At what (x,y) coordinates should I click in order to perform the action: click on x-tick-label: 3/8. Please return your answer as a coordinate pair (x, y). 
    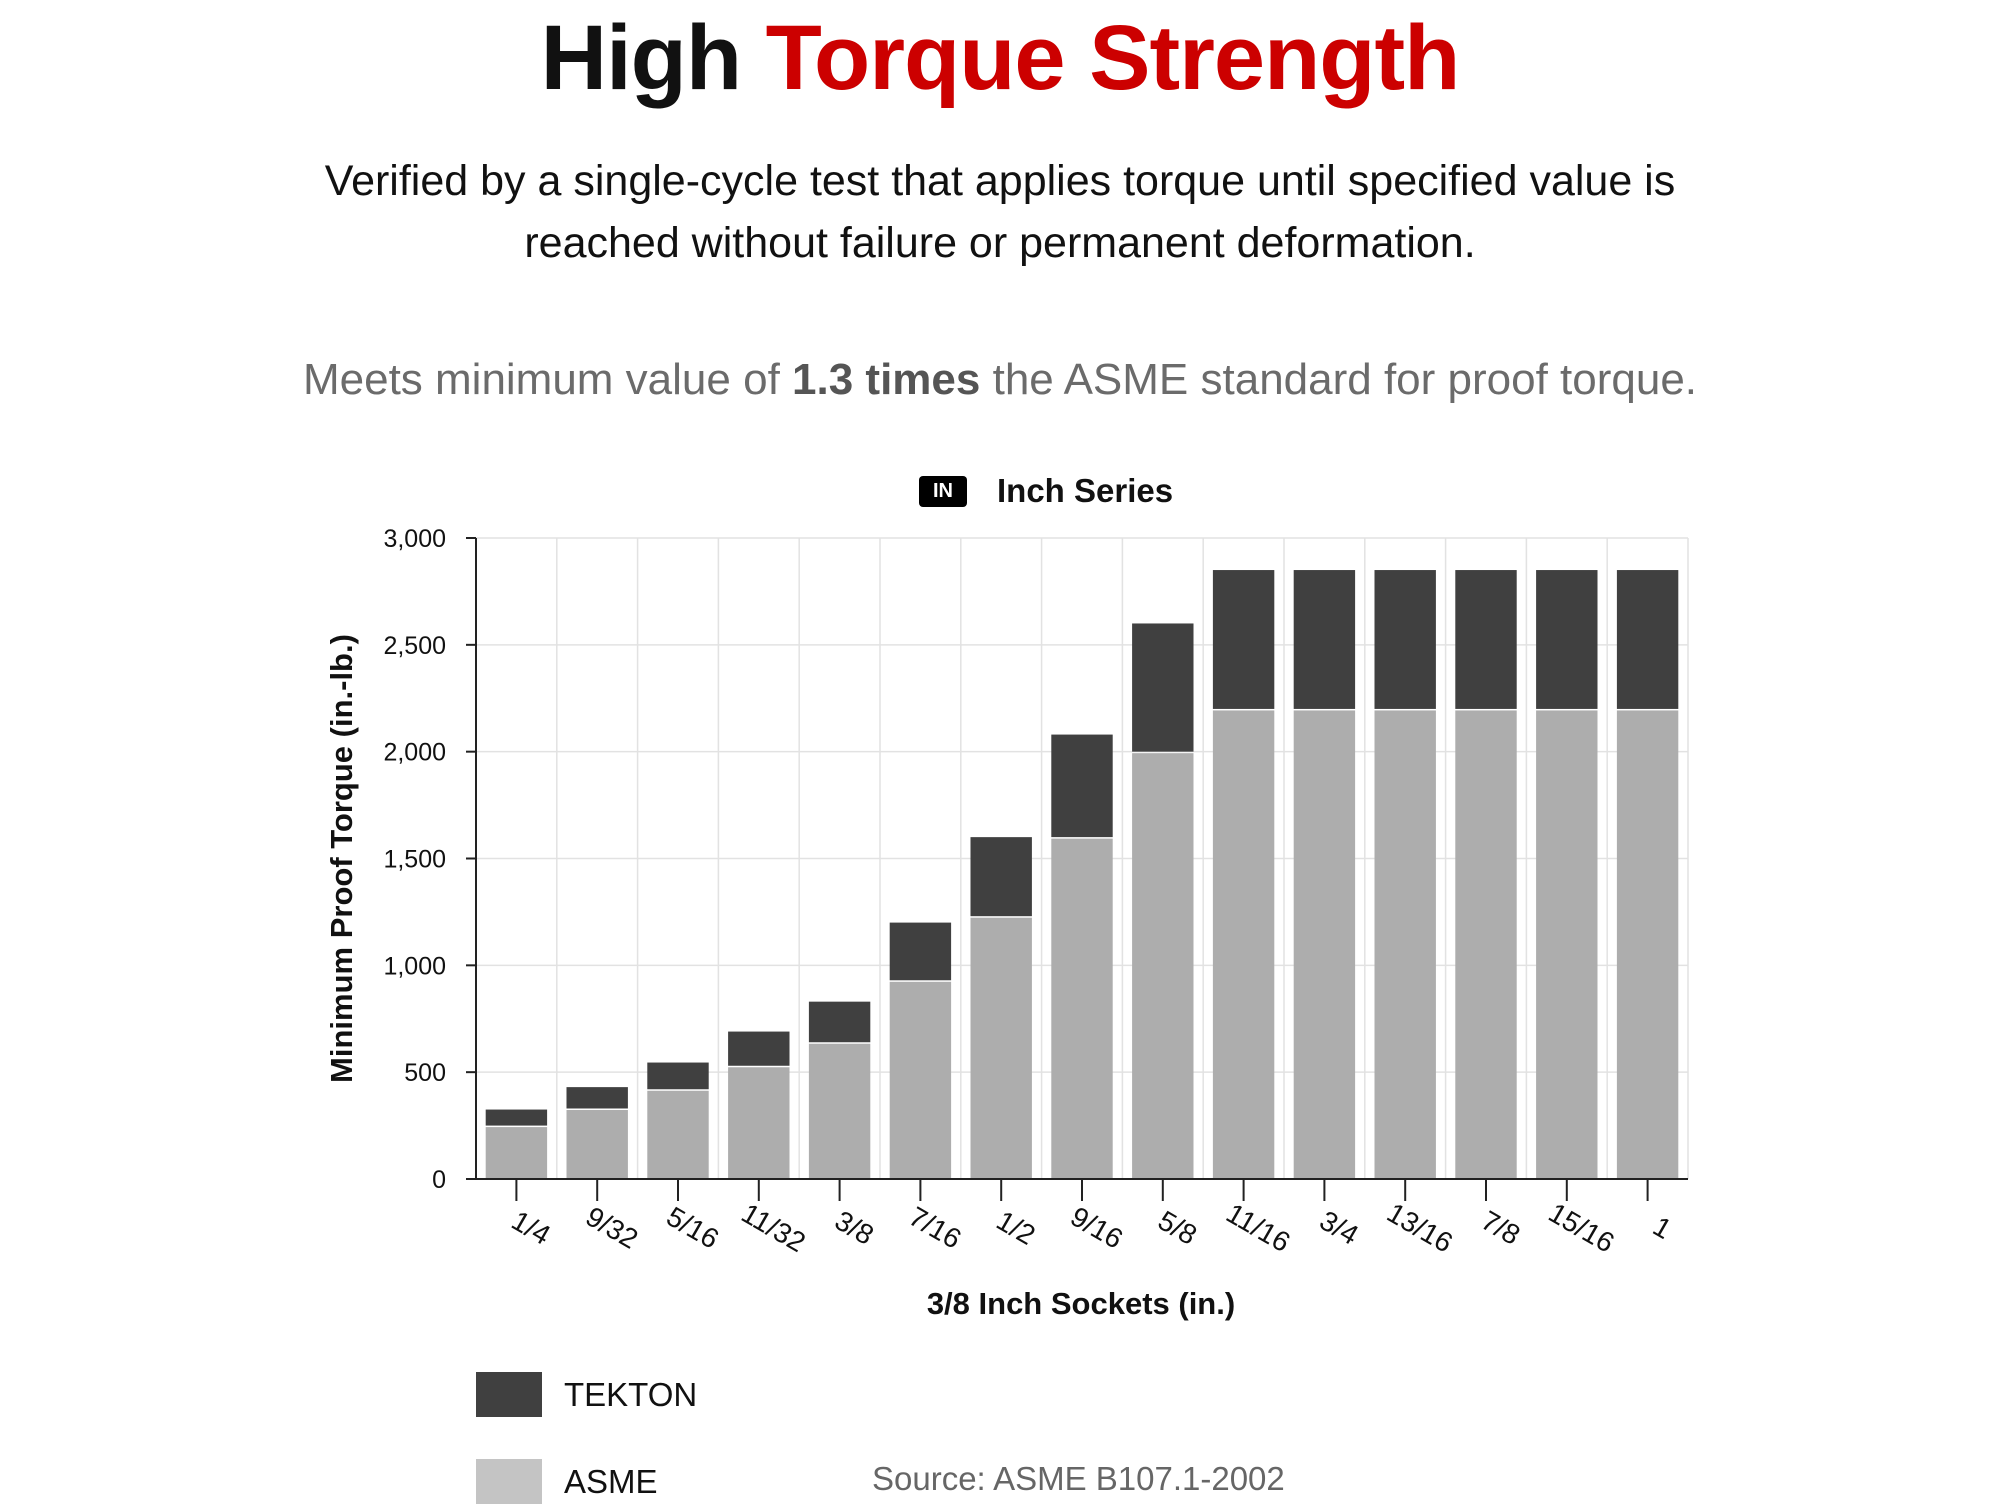
    Looking at the image, I should click on (854, 1228).